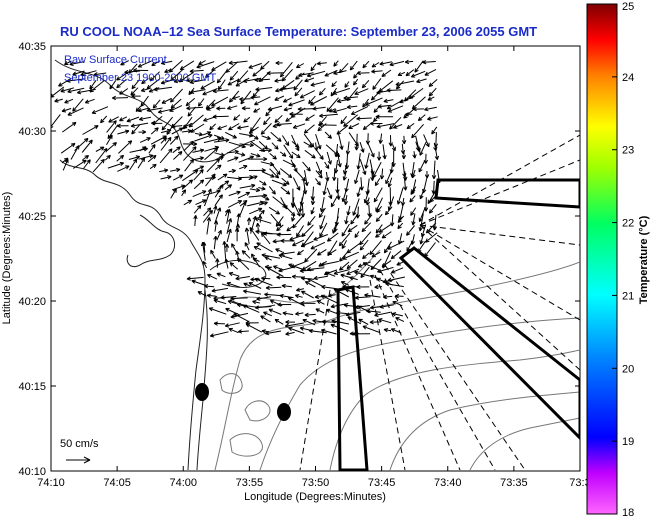 This screenshot has width=651, height=518. I want to click on colorbar-tick-label: 23, so click(628, 151).